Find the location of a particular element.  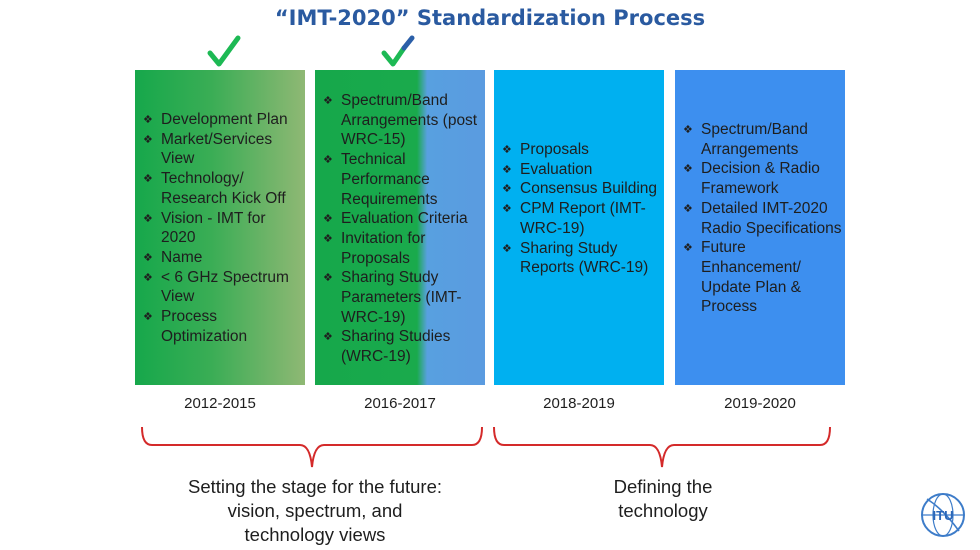

page-title: “IMT-2020” Standardization Process is located at coordinates (490, 18).